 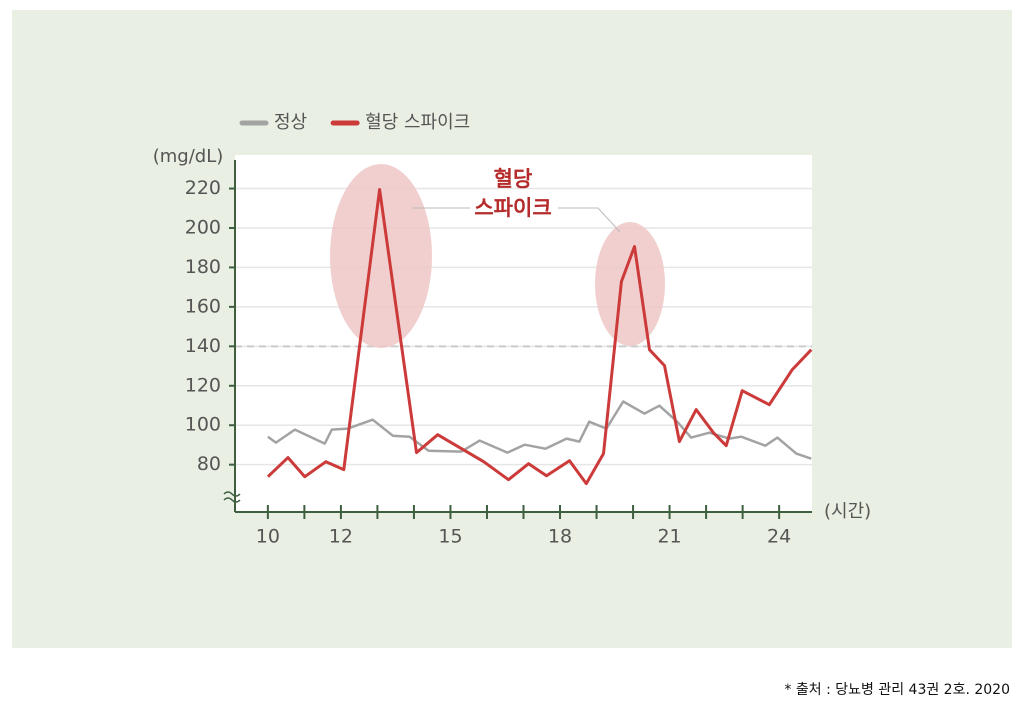 I want to click on x-tick-label: 21, so click(x=669, y=537).